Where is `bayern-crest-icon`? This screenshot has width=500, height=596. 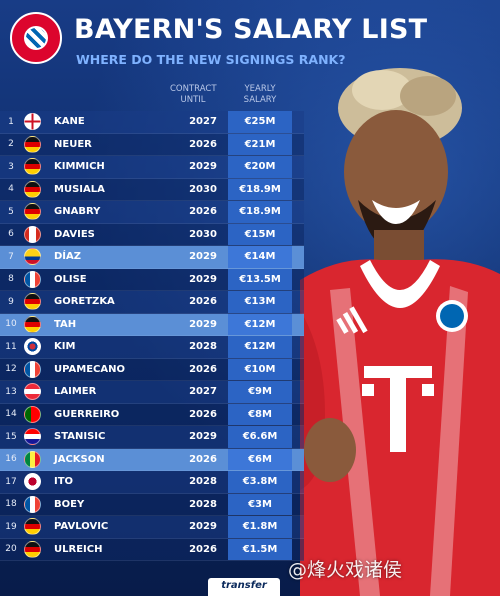 bayern-crest-icon is located at coordinates (36, 38).